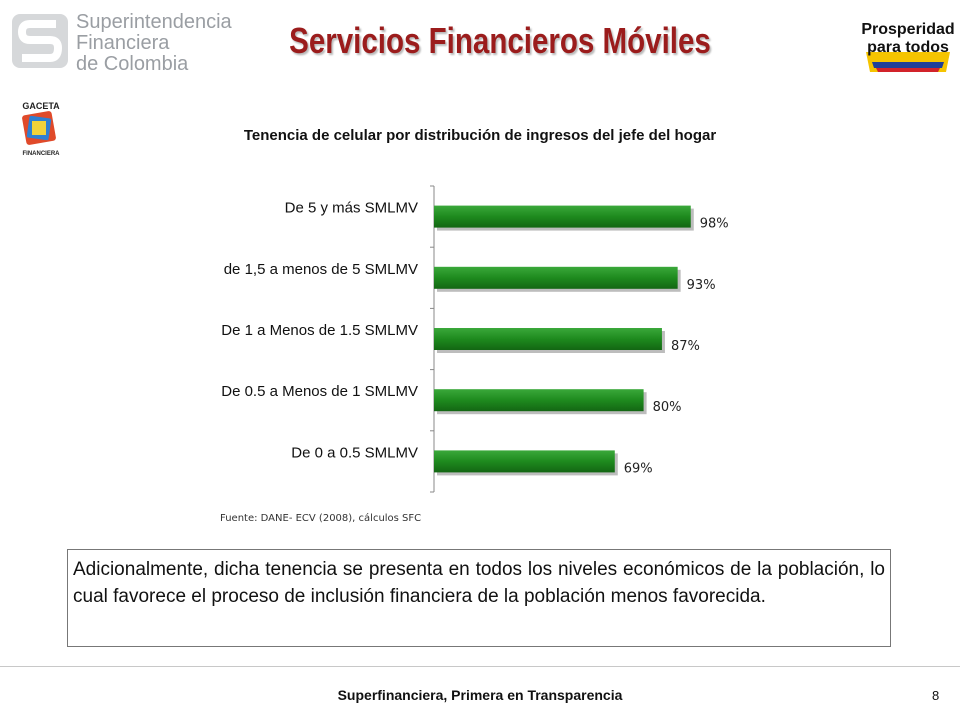  I want to click on prosperidad-logo-icon: Prosperidad para todos, so click(908, 46).